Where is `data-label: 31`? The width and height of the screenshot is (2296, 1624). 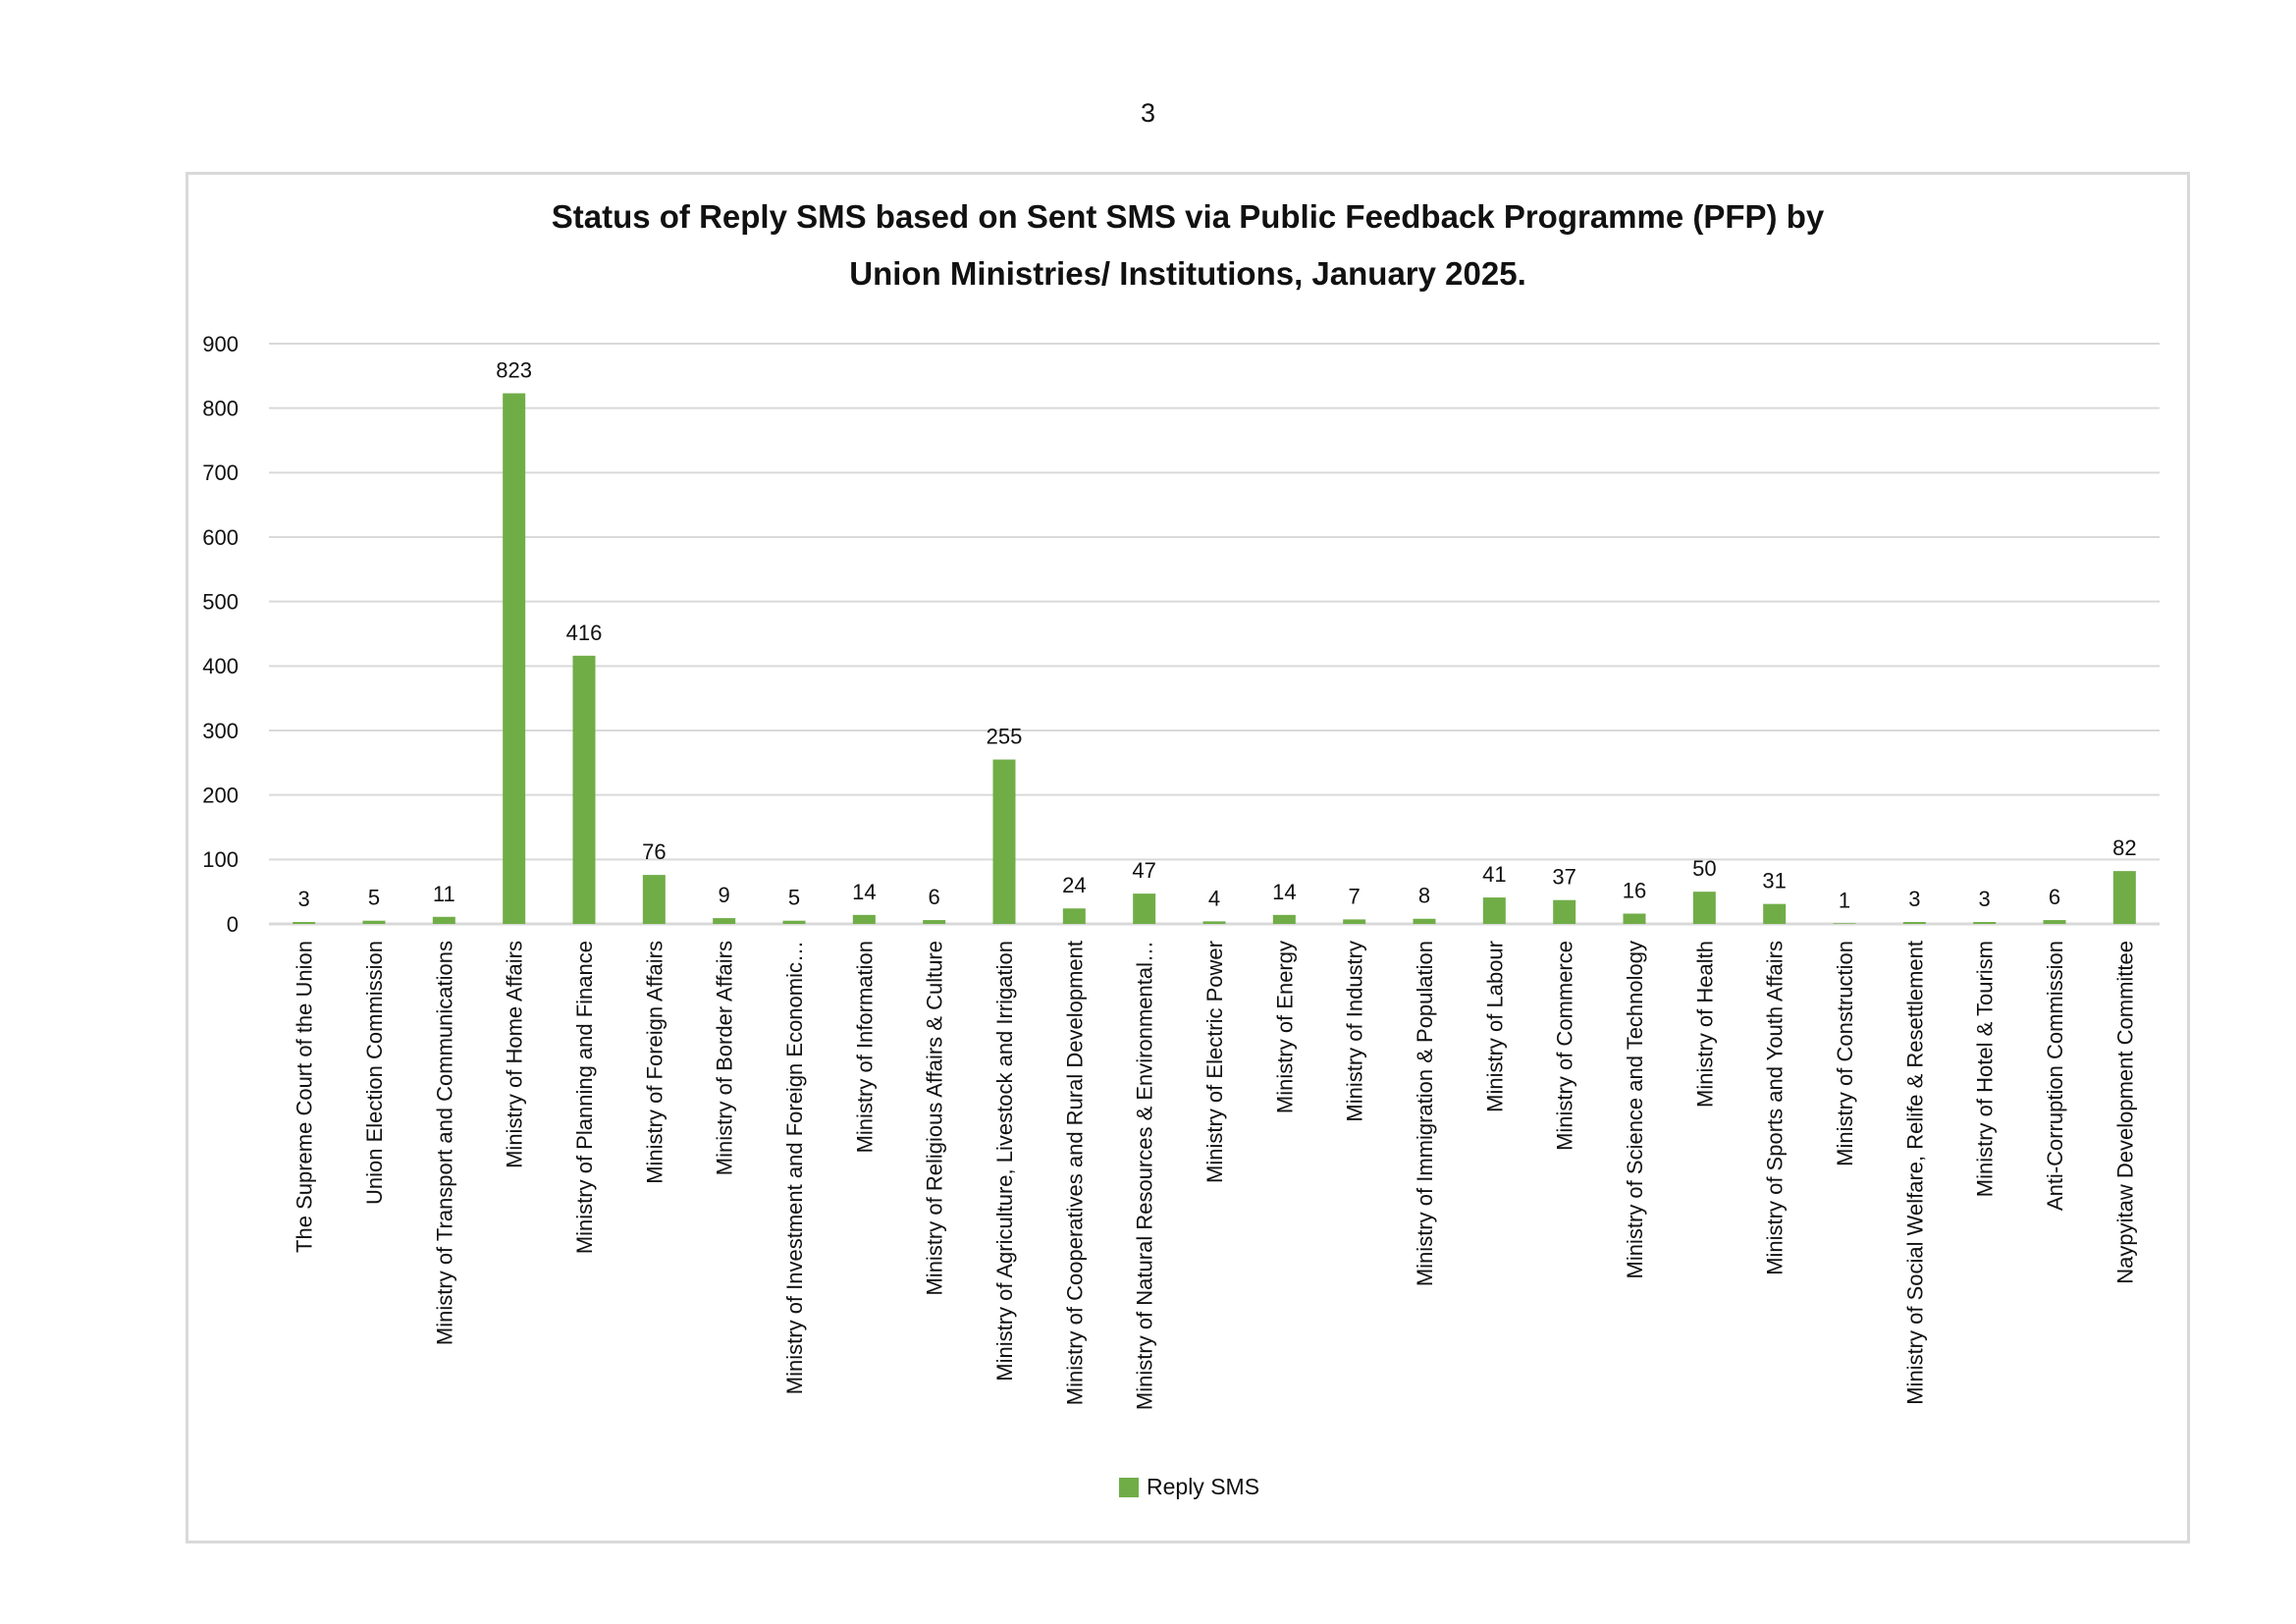 data-label: 31 is located at coordinates (1774, 881).